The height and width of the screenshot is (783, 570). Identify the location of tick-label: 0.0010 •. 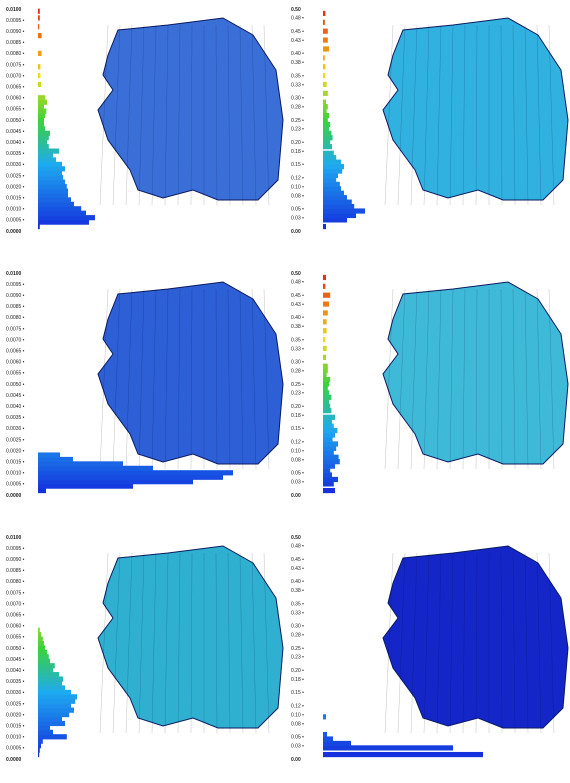
(15, 738).